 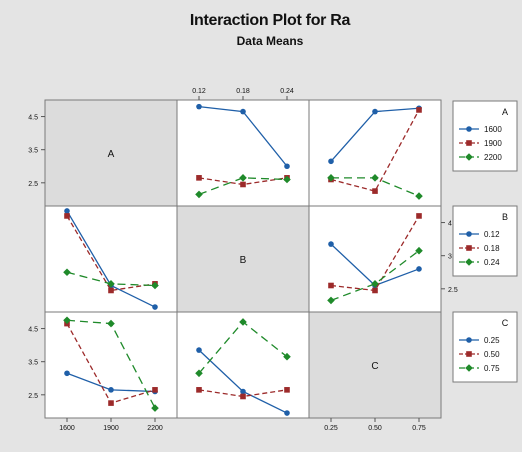 I want to click on legend-entry-label: 1600, so click(x=493, y=129).